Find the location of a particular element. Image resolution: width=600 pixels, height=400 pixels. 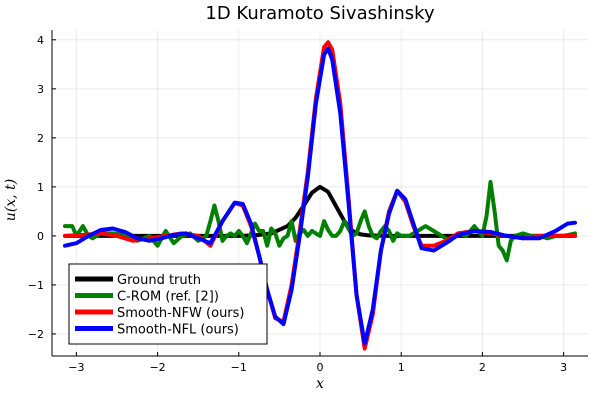

x-tick-label: −1 is located at coordinates (239, 367).